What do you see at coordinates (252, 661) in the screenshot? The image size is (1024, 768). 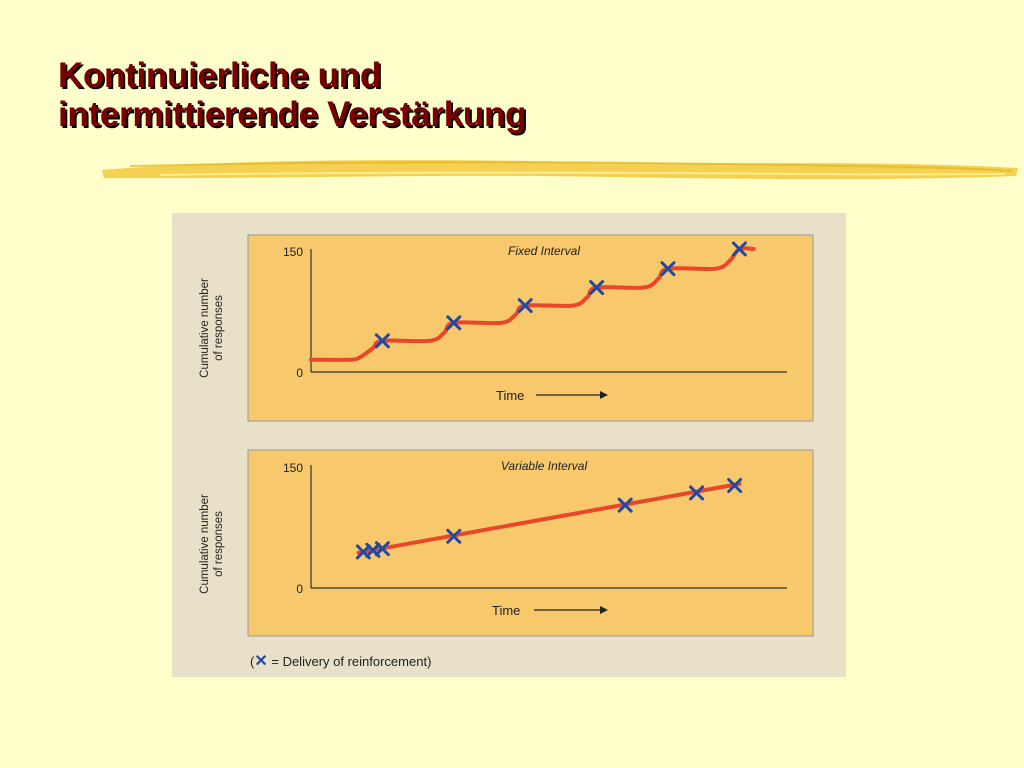 I see `legend-open-paren: (` at bounding box center [252, 661].